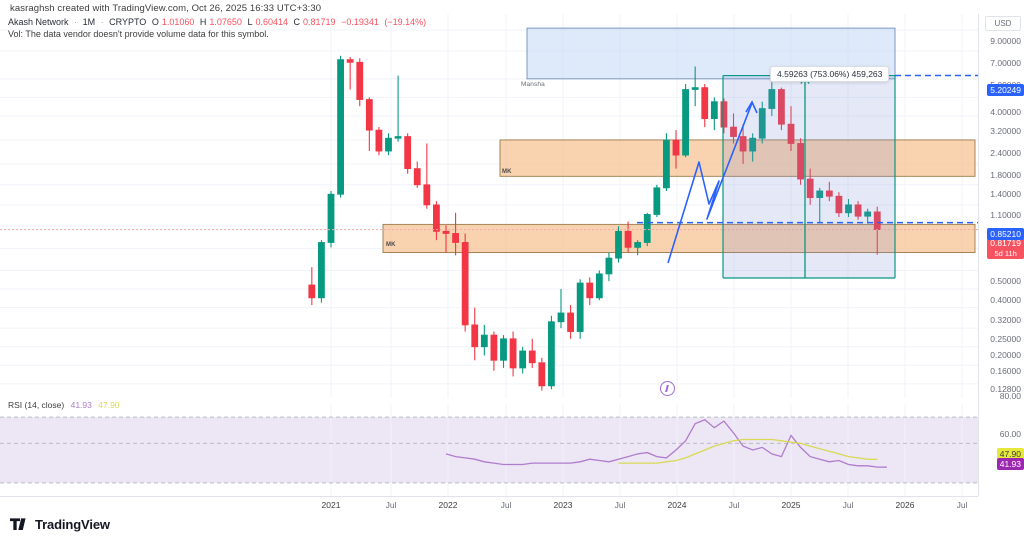  What do you see at coordinates (89, 22) in the screenshot?
I see `legend-interval: 1M` at bounding box center [89, 22].